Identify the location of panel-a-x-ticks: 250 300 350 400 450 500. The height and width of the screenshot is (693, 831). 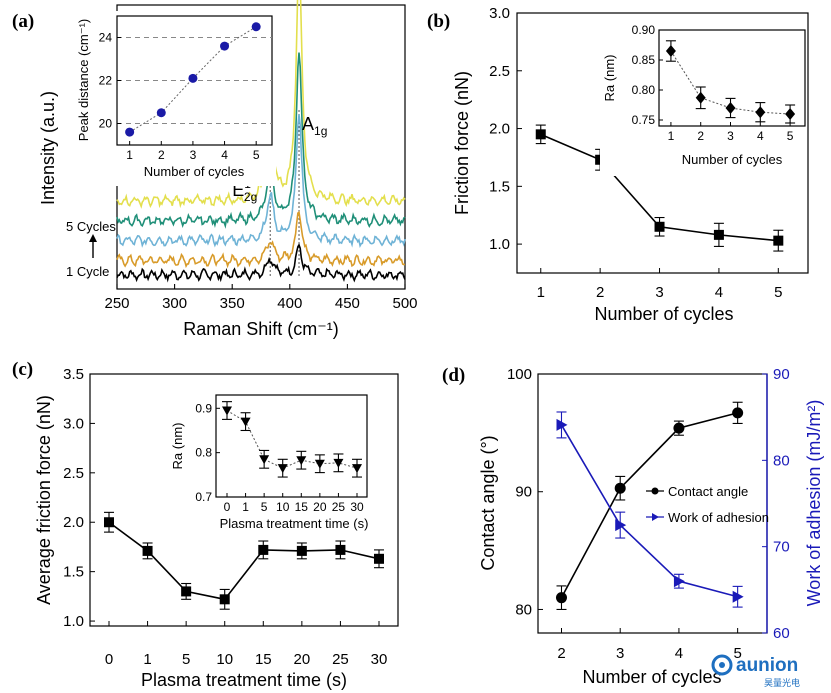
(261, 298).